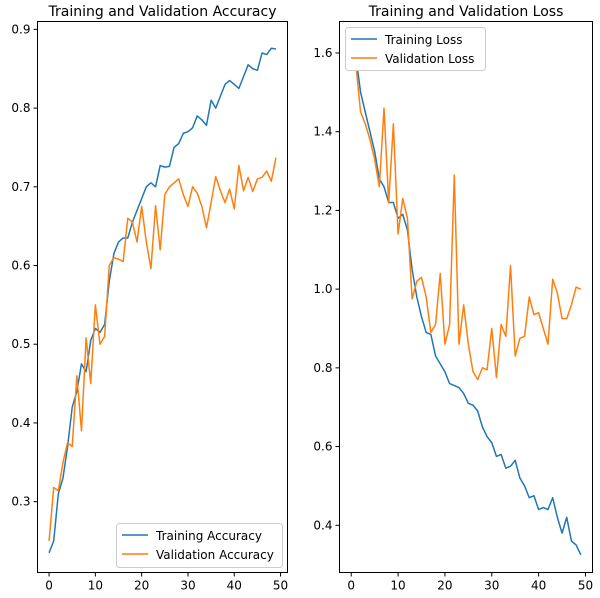 This screenshot has height=598, width=600. I want to click on accuracy-xtick-label: 10, so click(95, 586).